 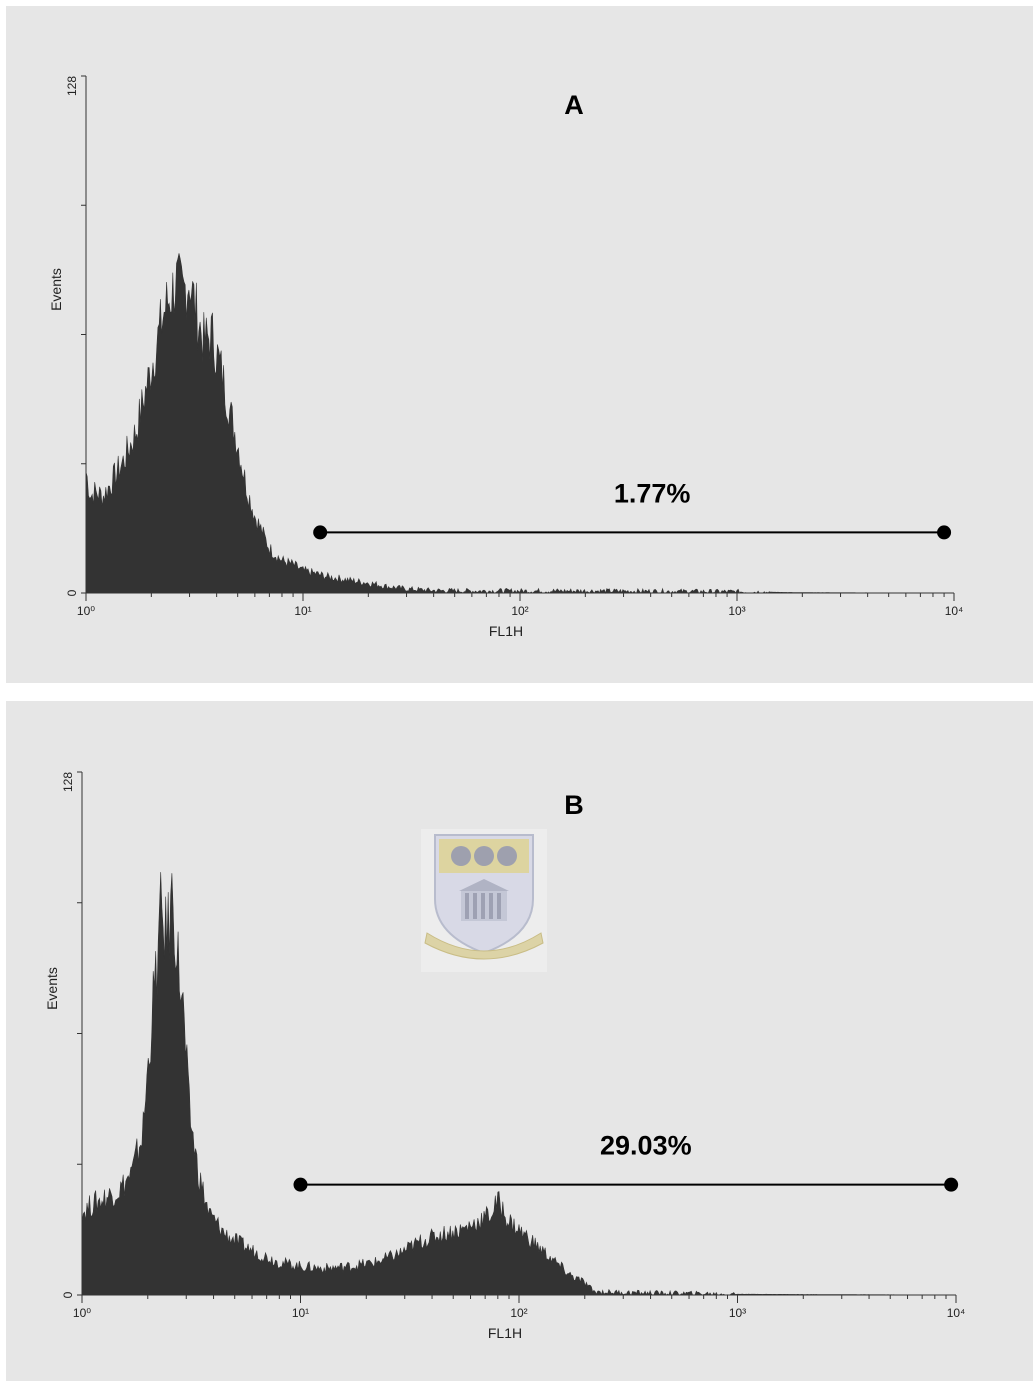 What do you see at coordinates (68, 1294) in the screenshot?
I see `y-tick-label-b: 0` at bounding box center [68, 1294].